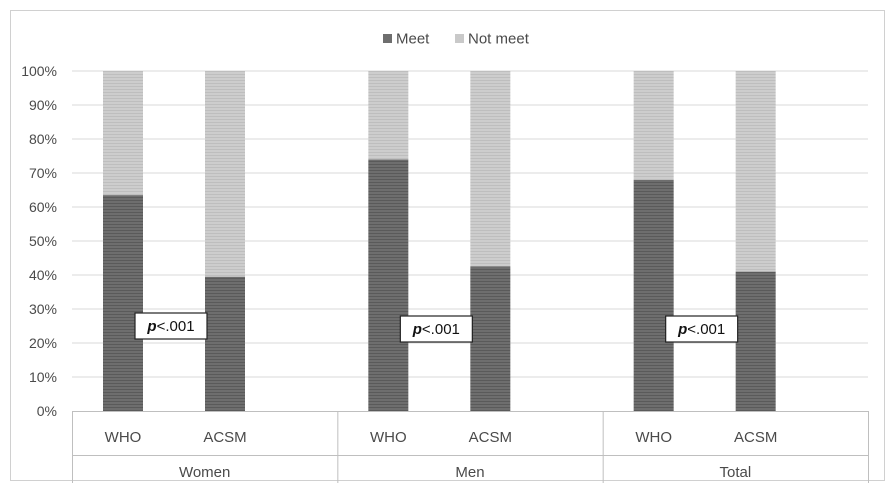  I want to click on x-group-label-women: Women, so click(204, 472).